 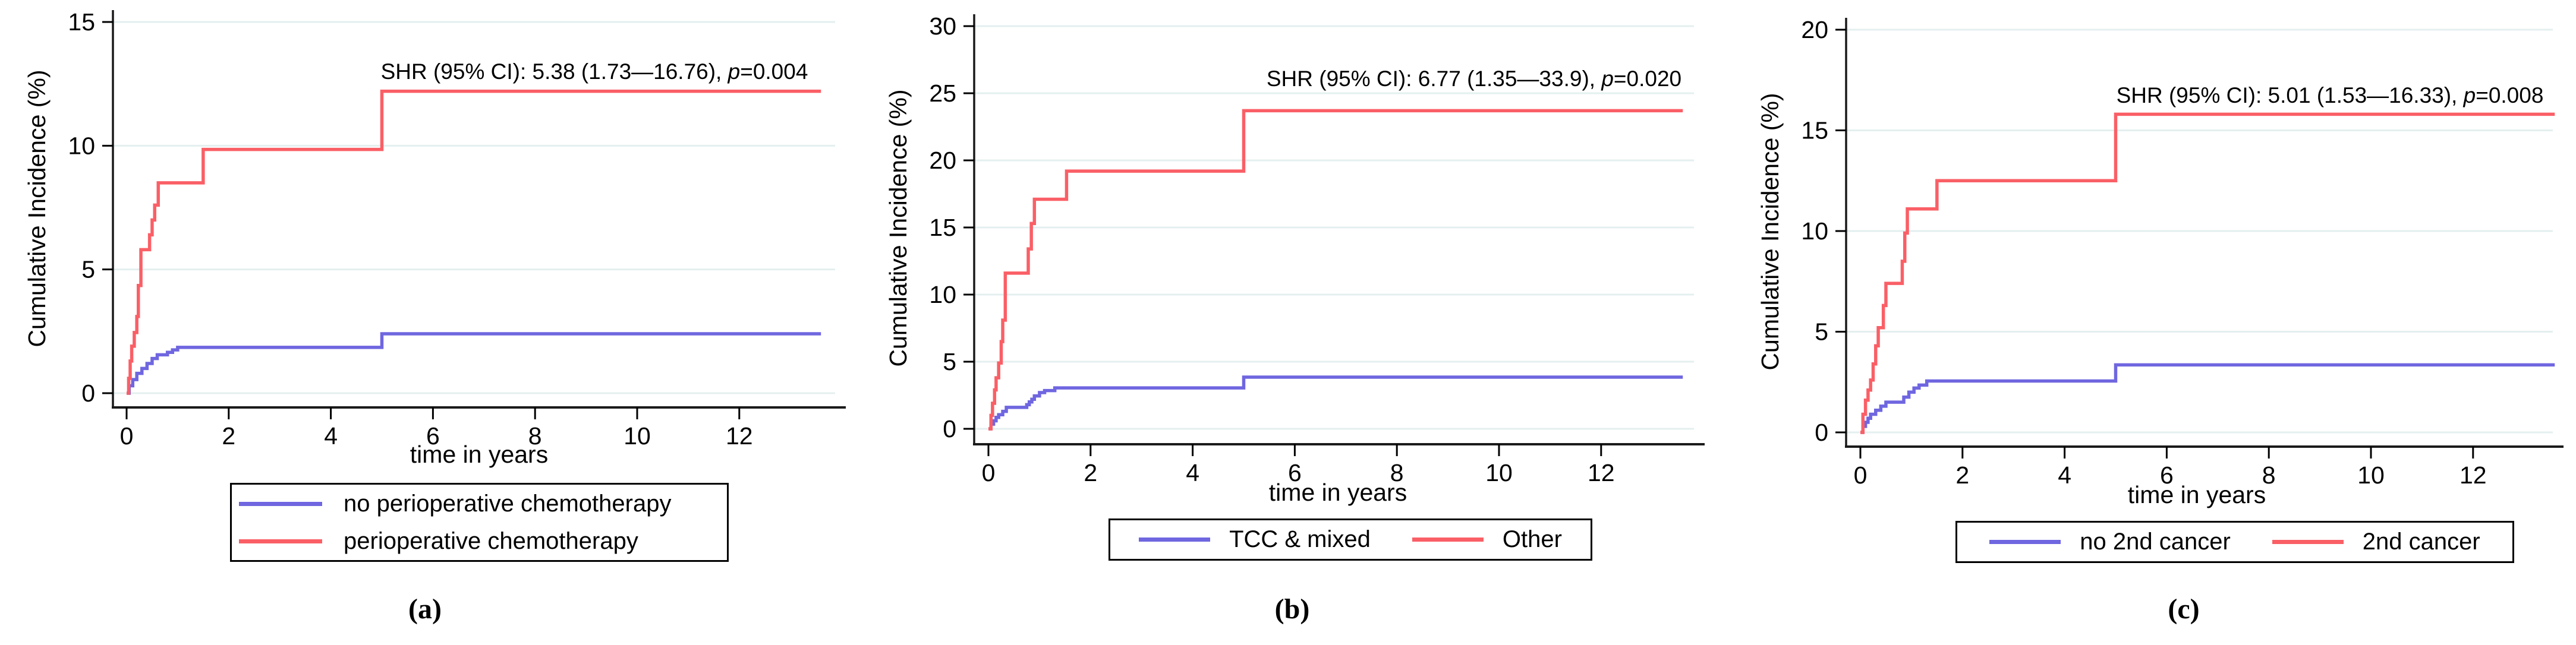 I want to click on svg-text: 30, so click(x=943, y=26).